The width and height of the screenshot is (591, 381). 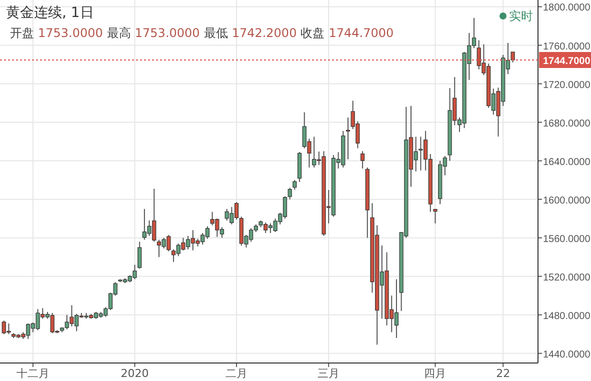 What do you see at coordinates (567, 124) in the screenshot?
I see `y-tick-label: 1680.0000` at bounding box center [567, 124].